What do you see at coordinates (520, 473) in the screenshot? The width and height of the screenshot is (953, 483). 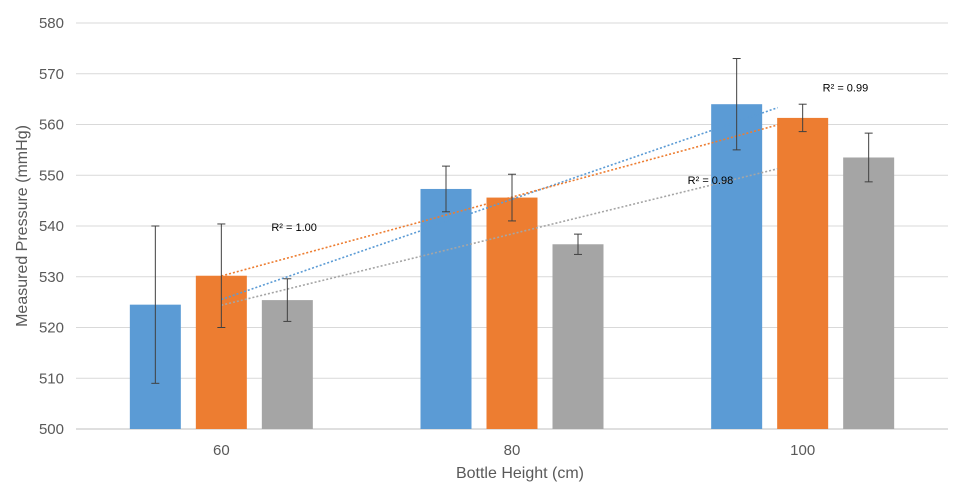 I see `x-axis-title: Bottle Height (cm)` at bounding box center [520, 473].